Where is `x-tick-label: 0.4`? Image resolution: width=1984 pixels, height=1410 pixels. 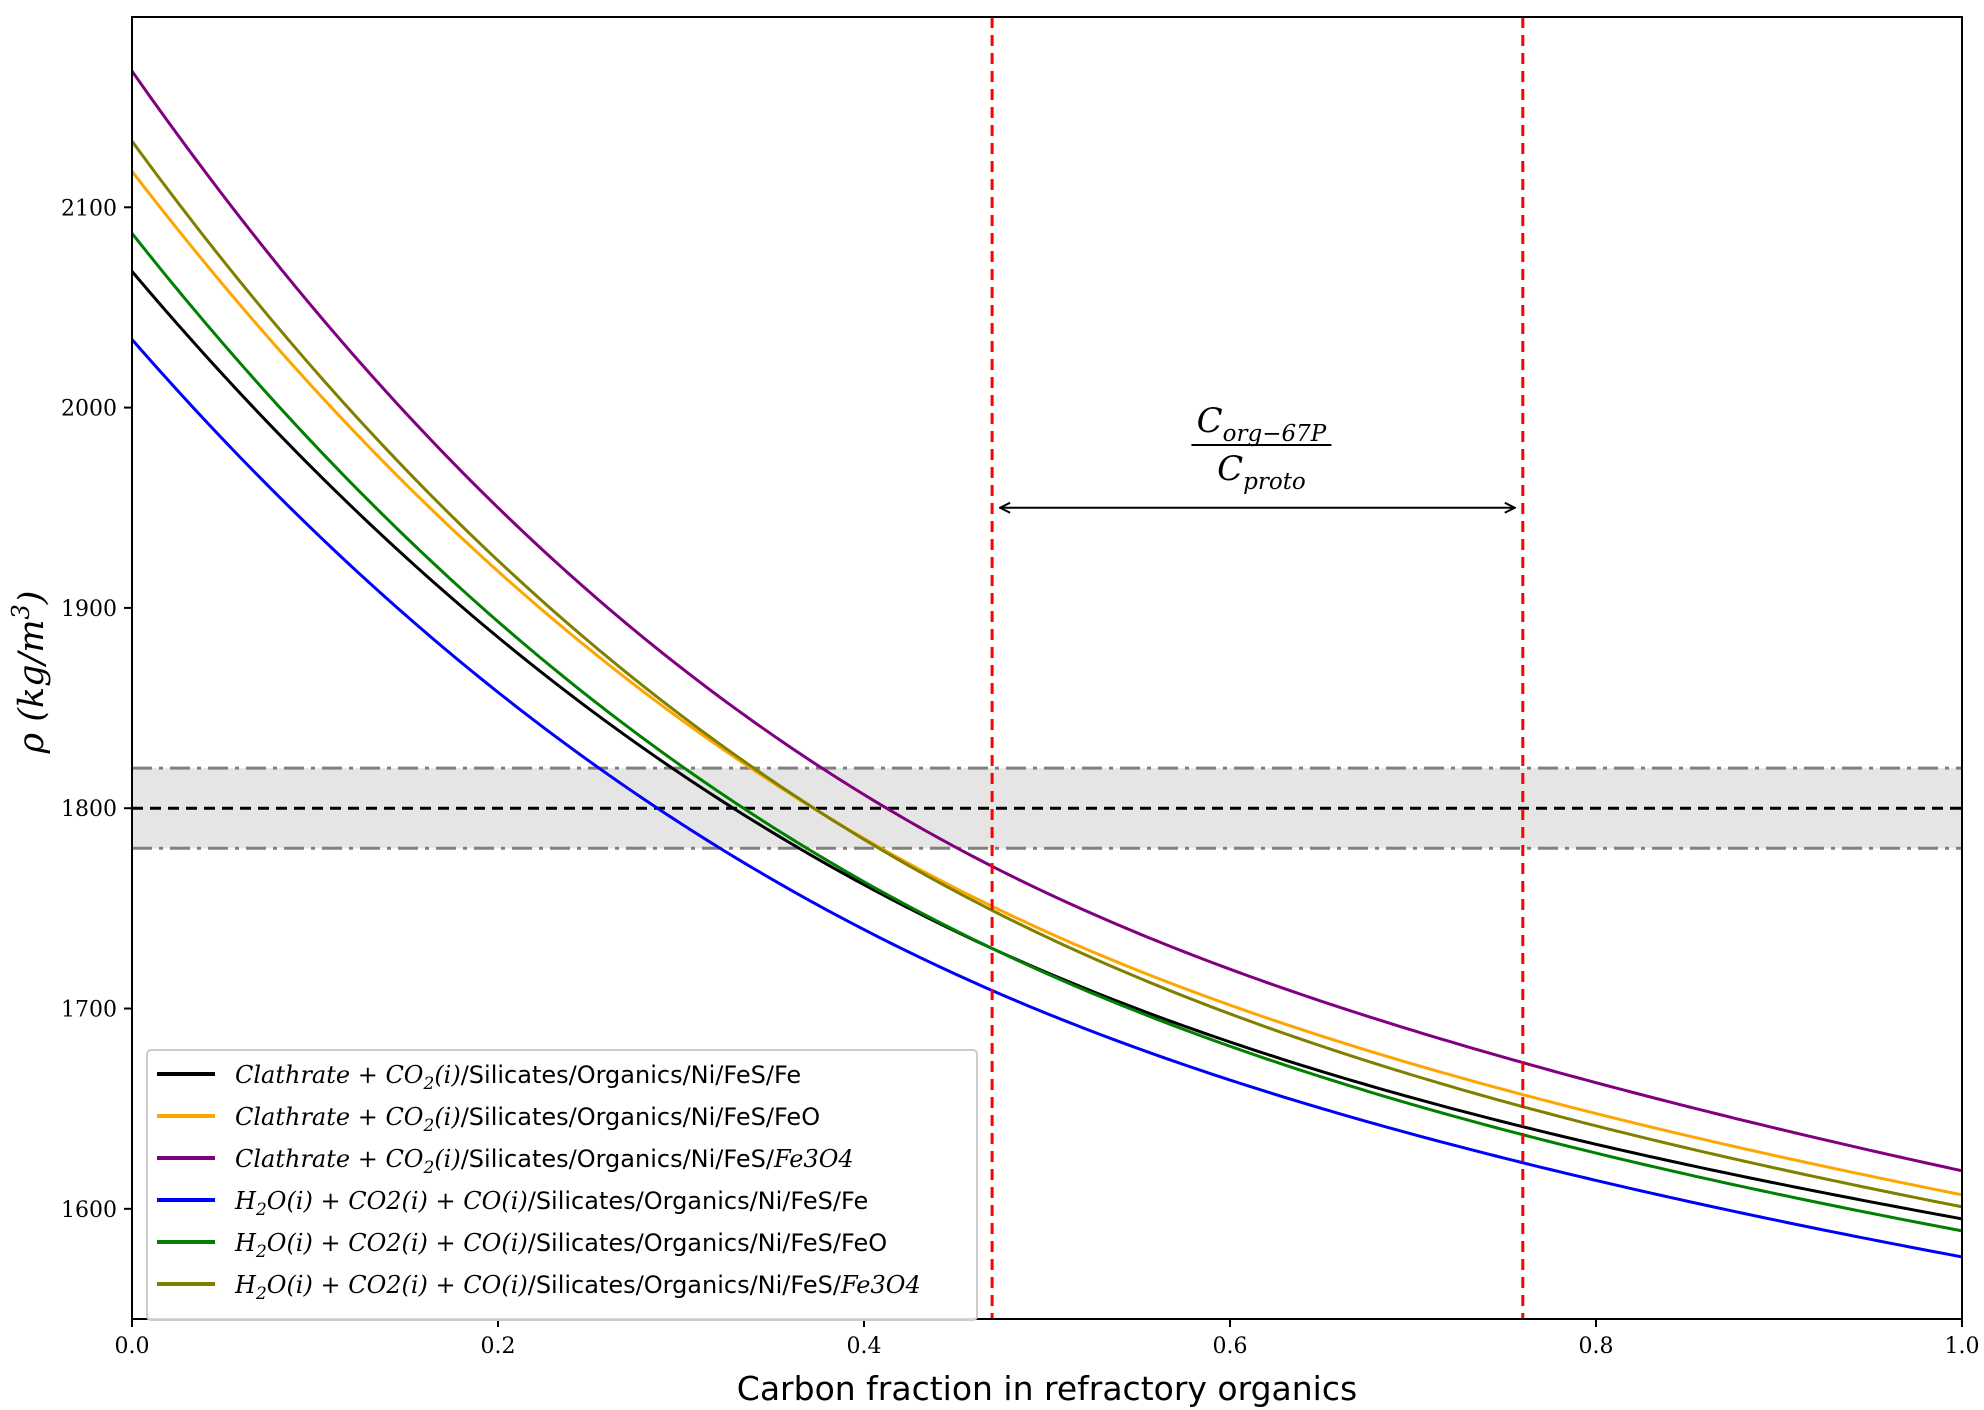
x-tick-label: 0.4 is located at coordinates (864, 1346).